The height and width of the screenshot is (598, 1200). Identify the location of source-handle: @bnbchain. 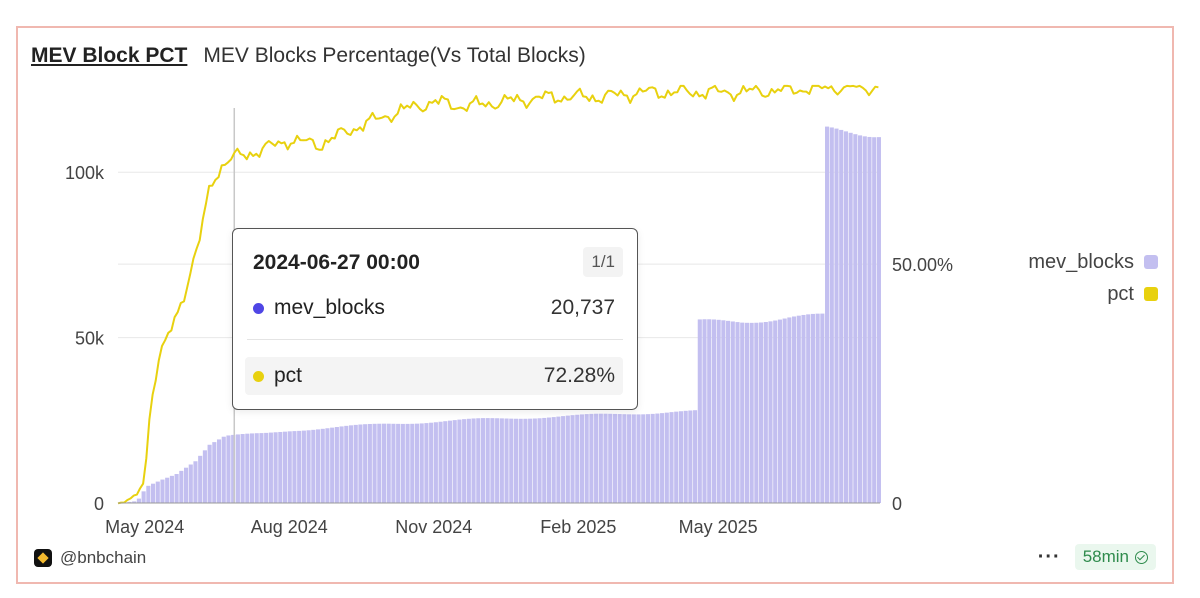
(103, 557).